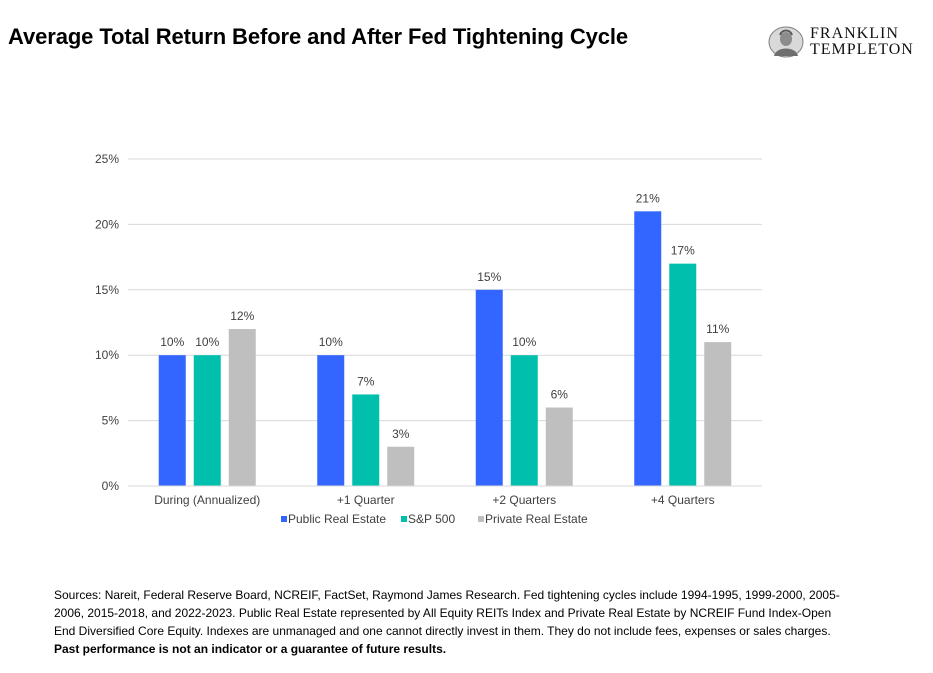 The image size is (933, 673). What do you see at coordinates (854, 33) in the screenshot?
I see `logo-line-1: FRANKLIN` at bounding box center [854, 33].